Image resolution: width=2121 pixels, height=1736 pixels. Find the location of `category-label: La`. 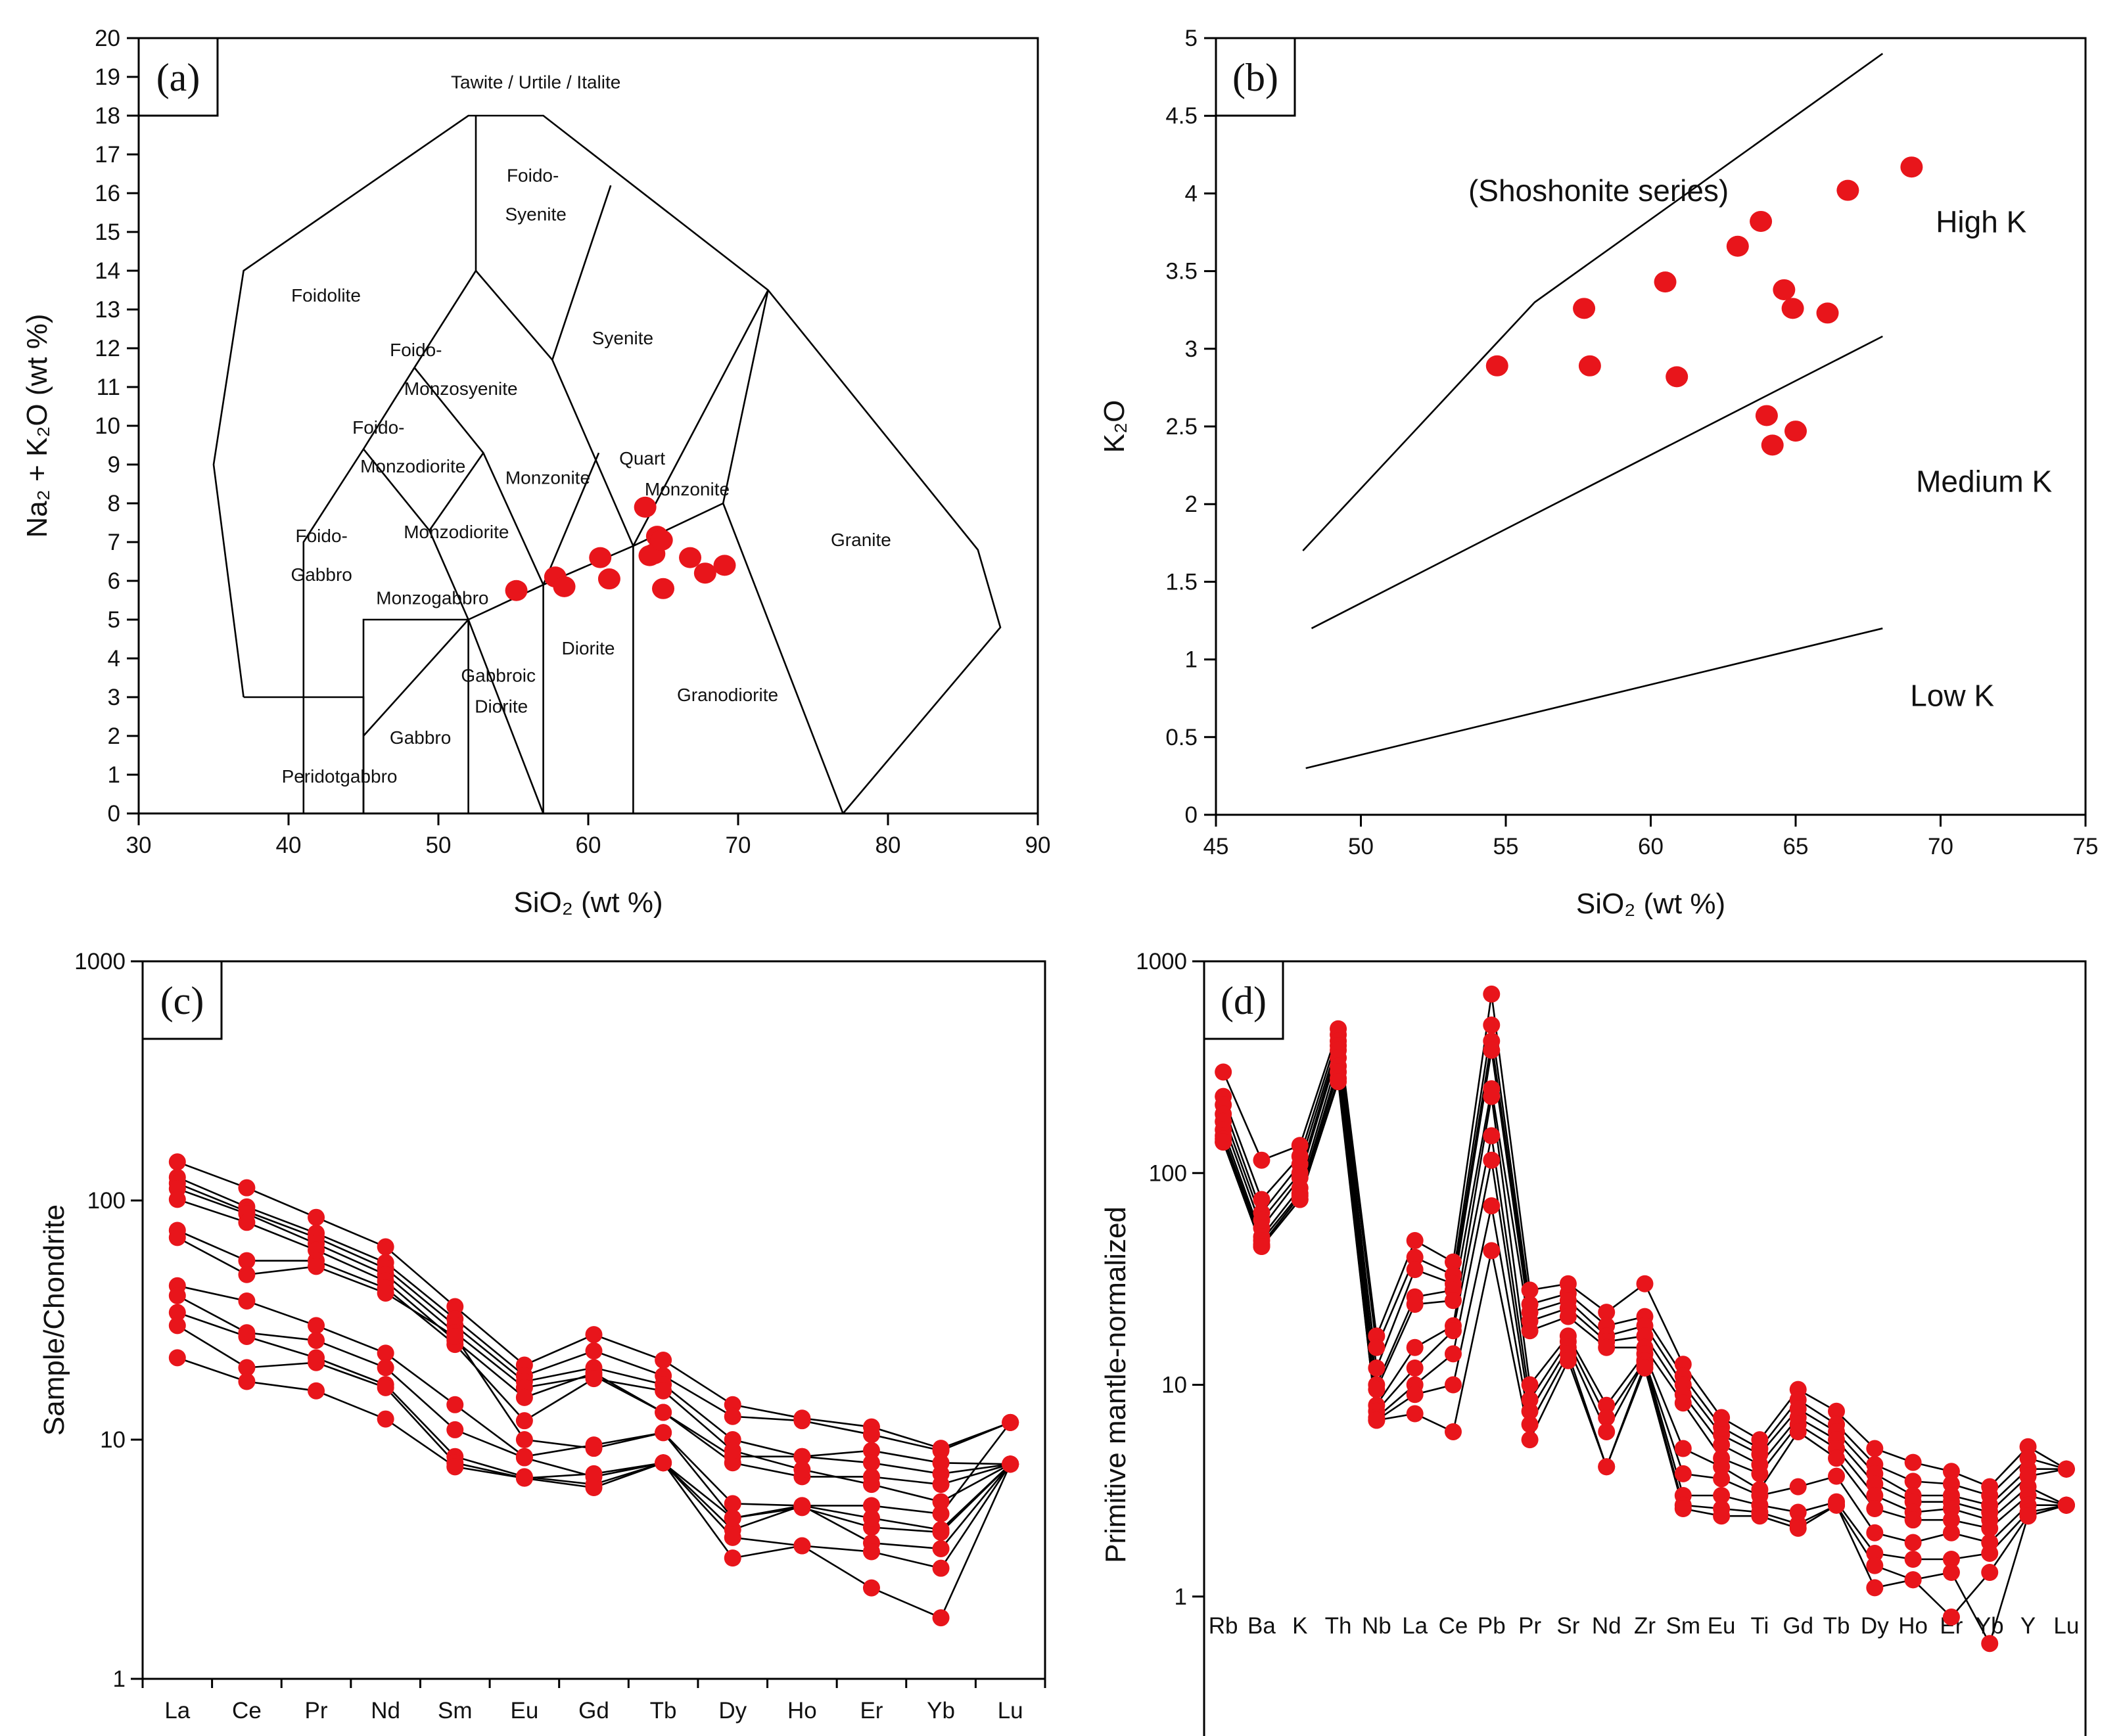

category-label: La is located at coordinates (1415, 1626).